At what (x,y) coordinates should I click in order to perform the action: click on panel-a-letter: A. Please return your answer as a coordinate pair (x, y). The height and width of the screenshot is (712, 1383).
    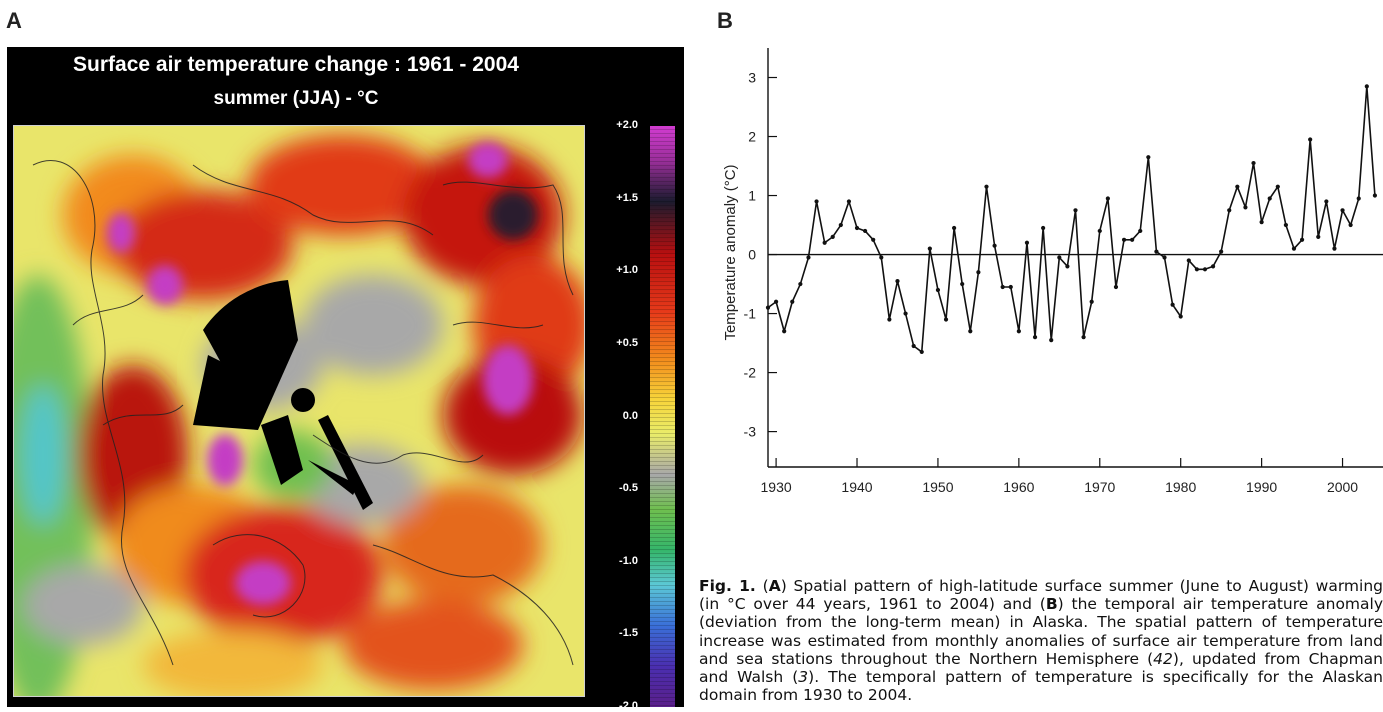
    Looking at the image, I should click on (14, 20).